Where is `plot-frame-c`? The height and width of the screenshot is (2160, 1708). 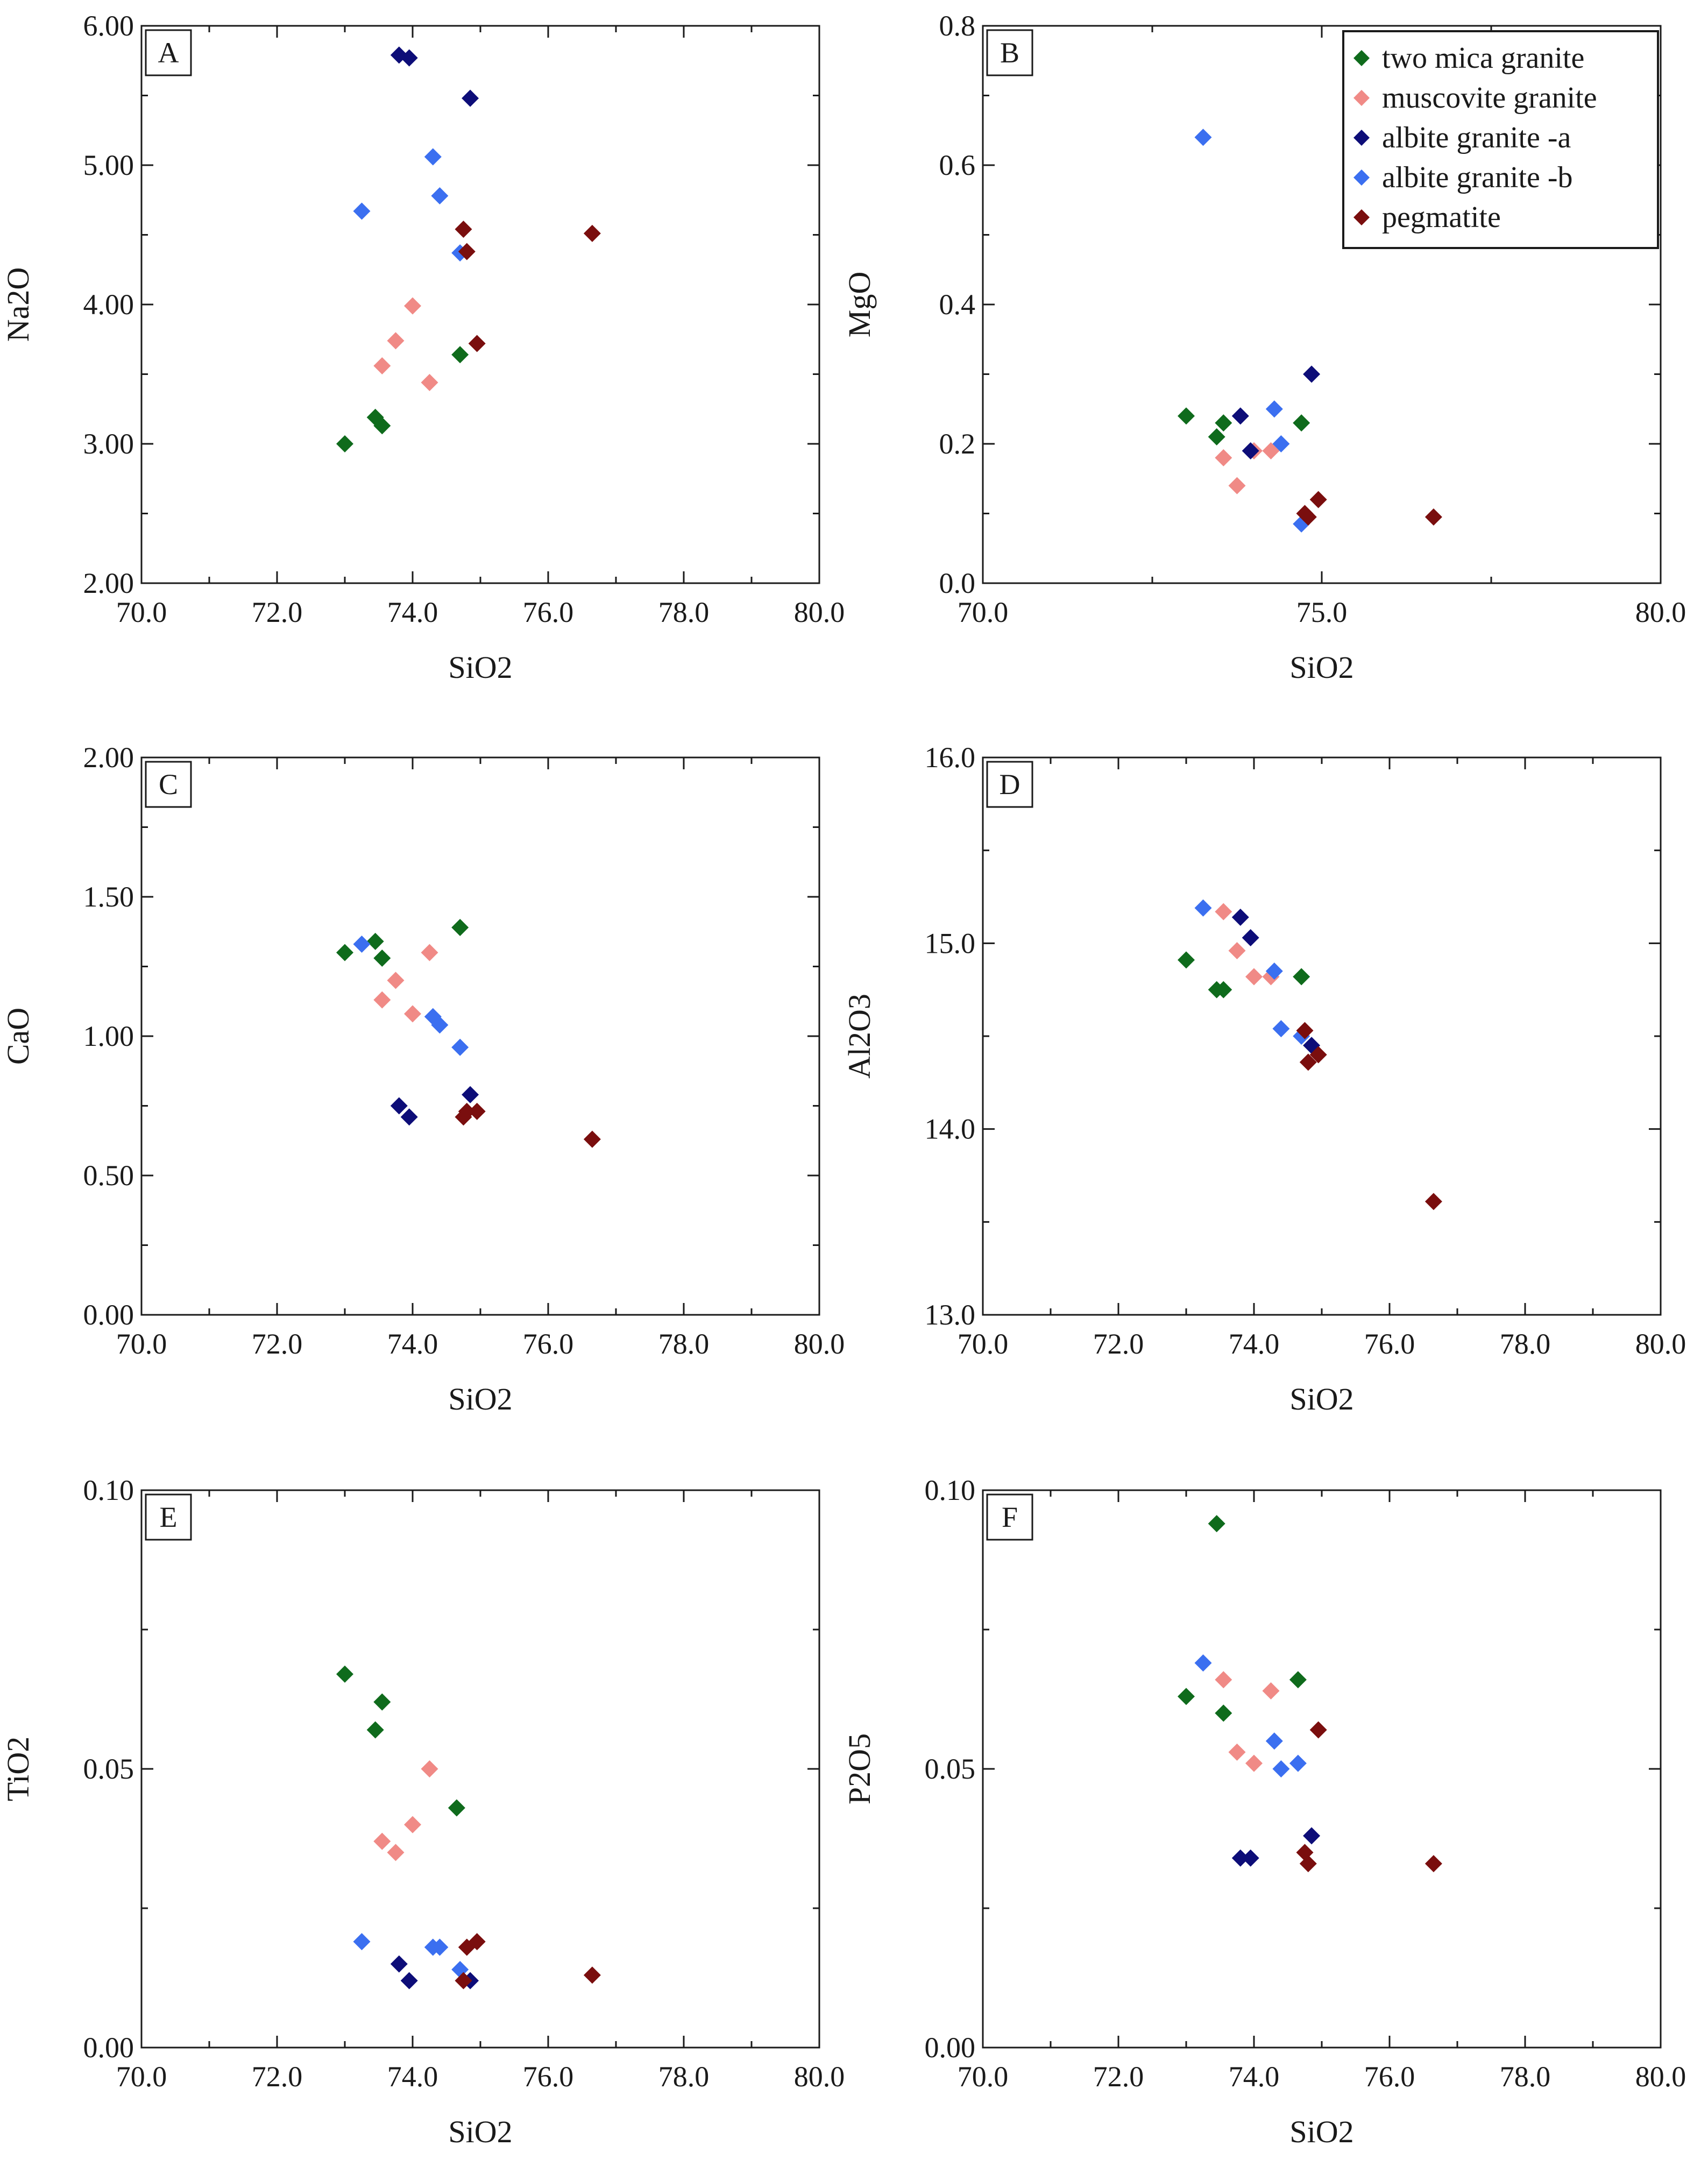
plot-frame-c is located at coordinates (480, 1036).